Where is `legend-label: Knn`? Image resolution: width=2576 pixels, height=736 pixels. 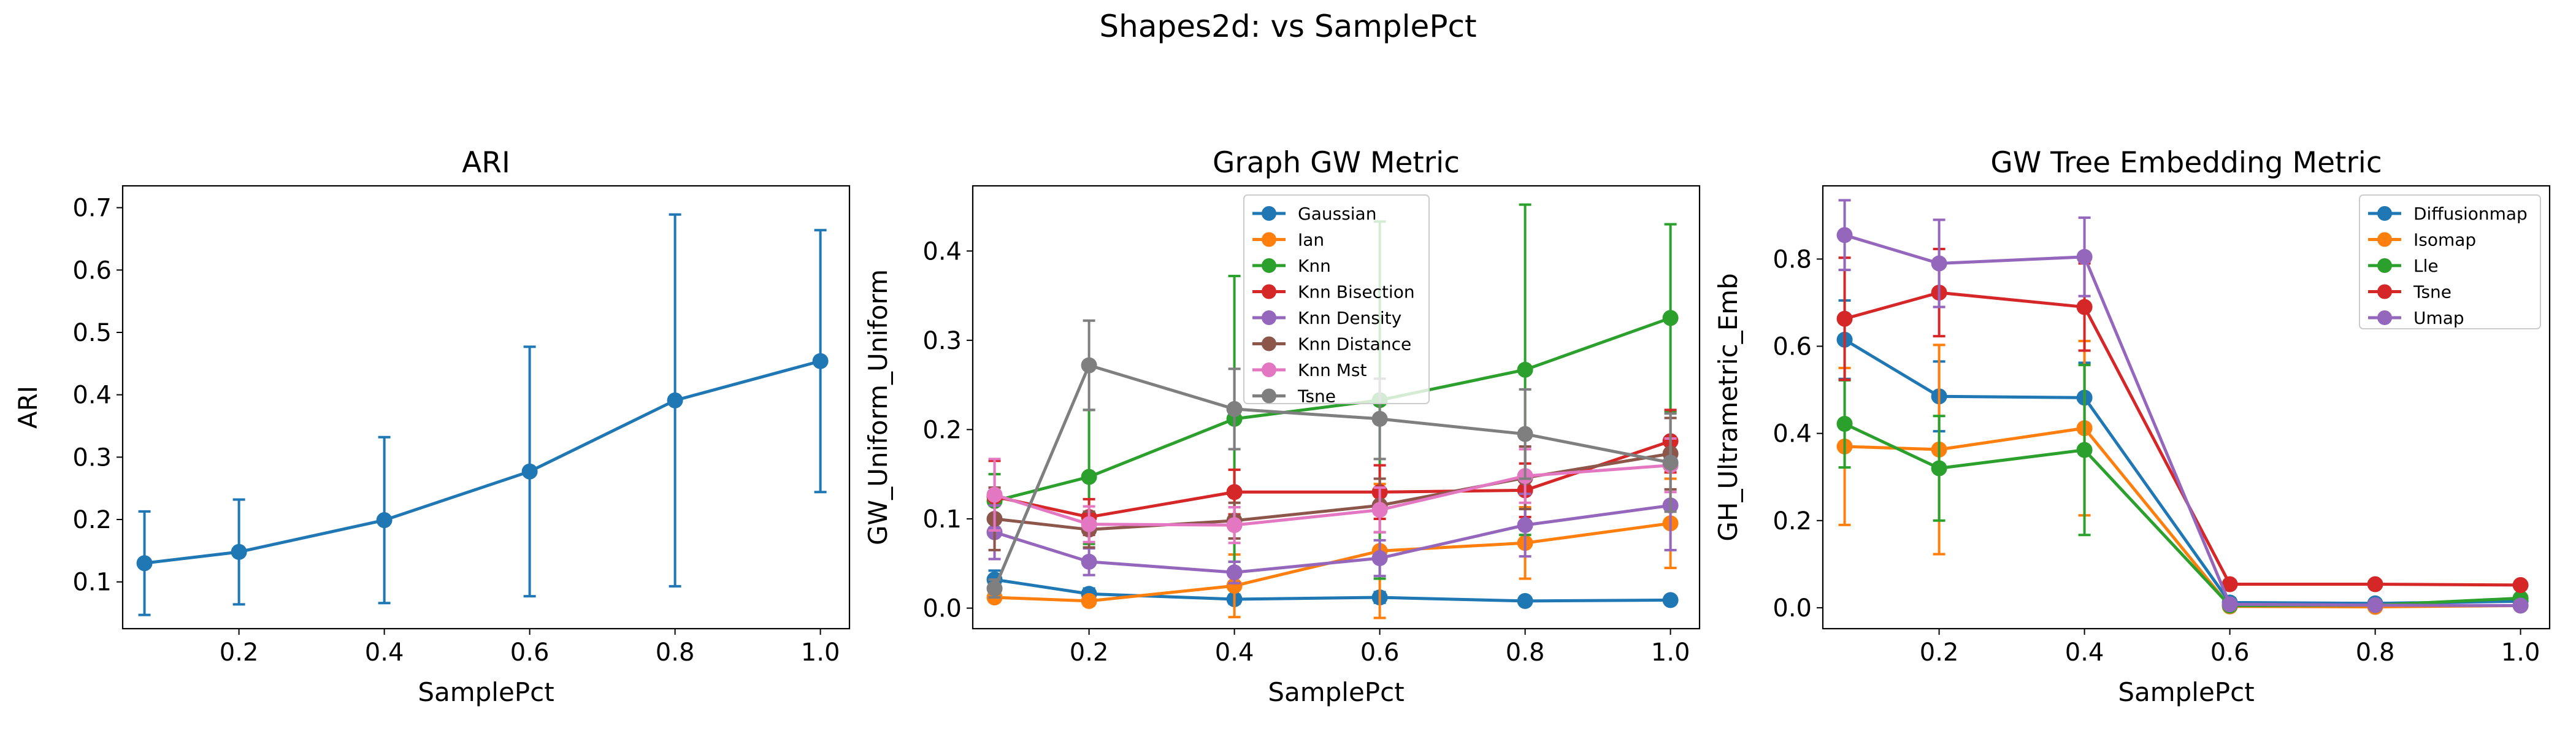
legend-label: Knn is located at coordinates (1314, 266).